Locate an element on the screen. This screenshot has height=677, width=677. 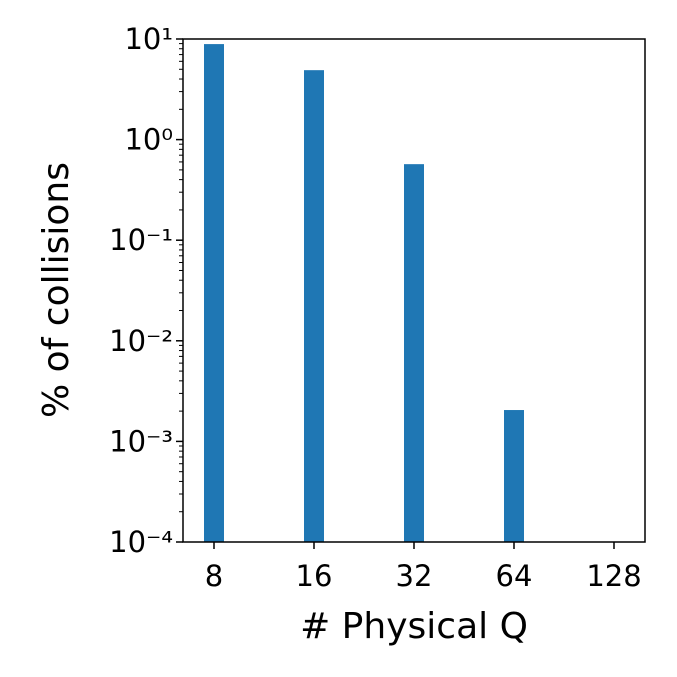
y-tick-label: 10⁻² is located at coordinates (141, 341).